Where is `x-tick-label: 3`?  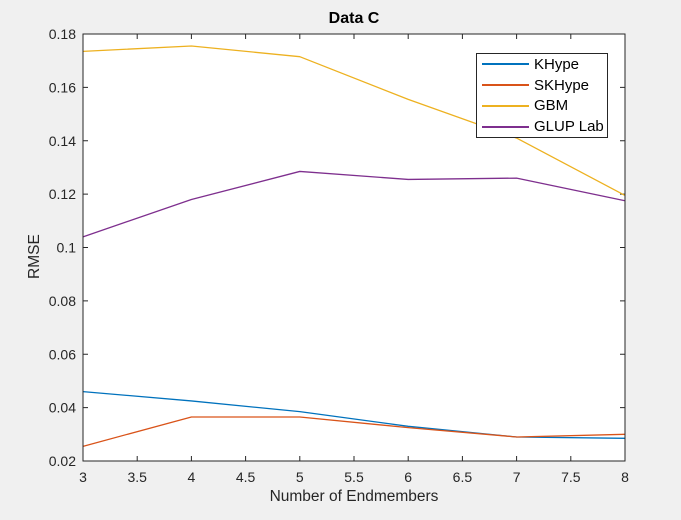 x-tick-label: 3 is located at coordinates (83, 477).